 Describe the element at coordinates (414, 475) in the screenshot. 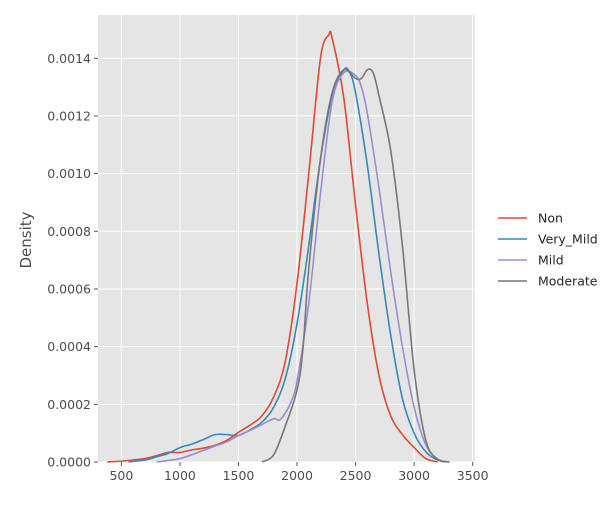

I see `x-tick-label: 3000` at that location.